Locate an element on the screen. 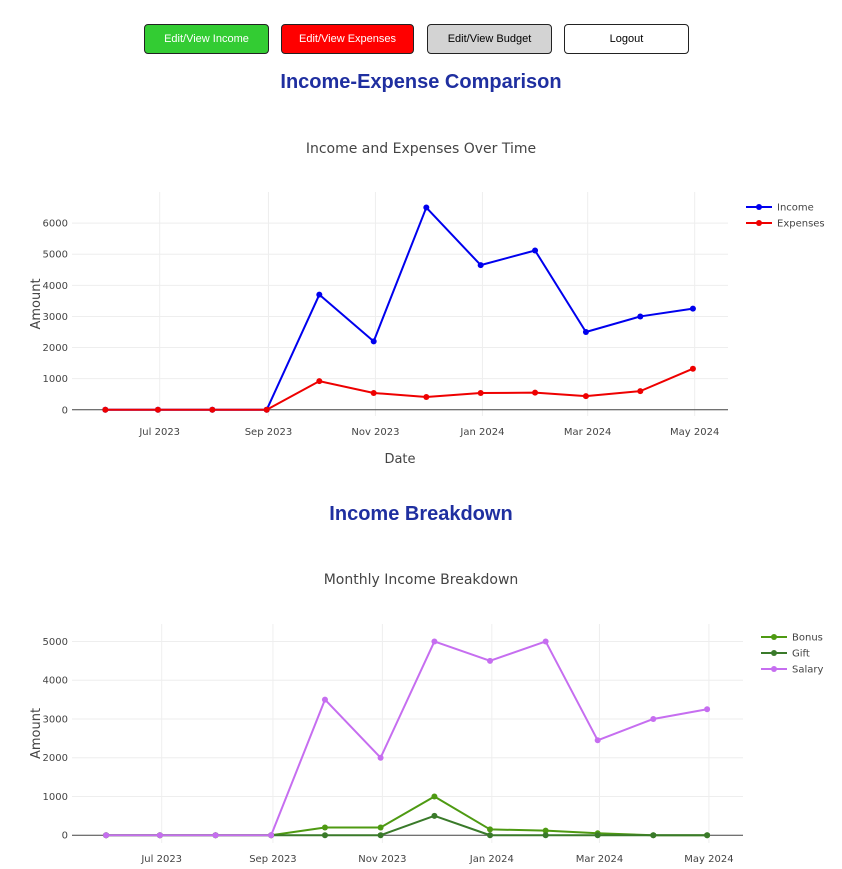 The height and width of the screenshot is (869, 842). edit-view-budget-button: Edit/View Budget is located at coordinates (489, 39).